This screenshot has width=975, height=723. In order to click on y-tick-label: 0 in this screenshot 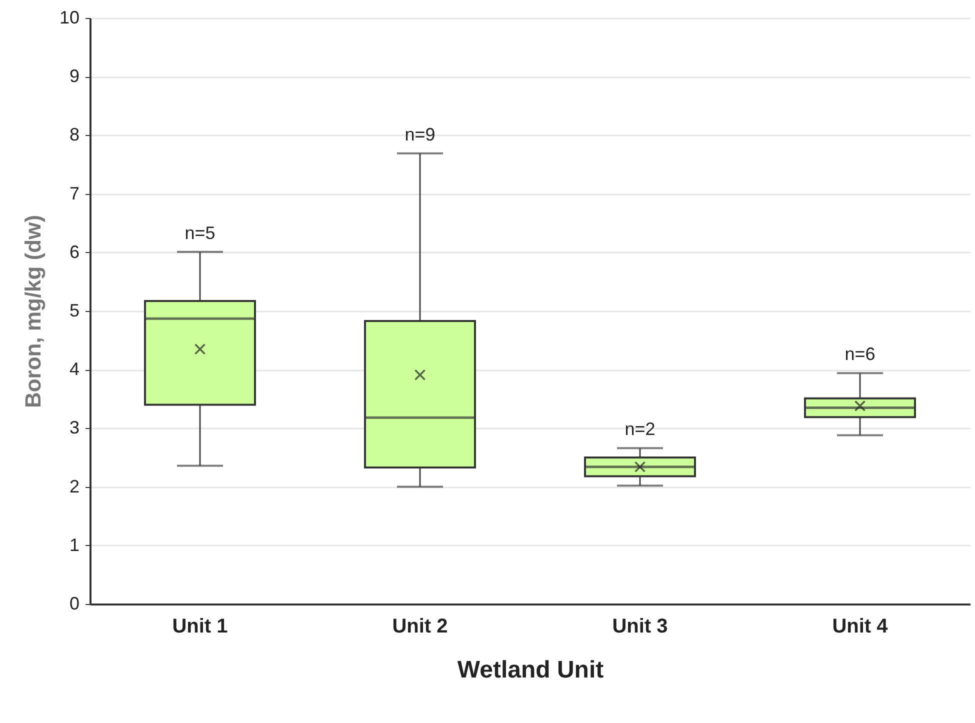, I will do `click(74, 604)`.